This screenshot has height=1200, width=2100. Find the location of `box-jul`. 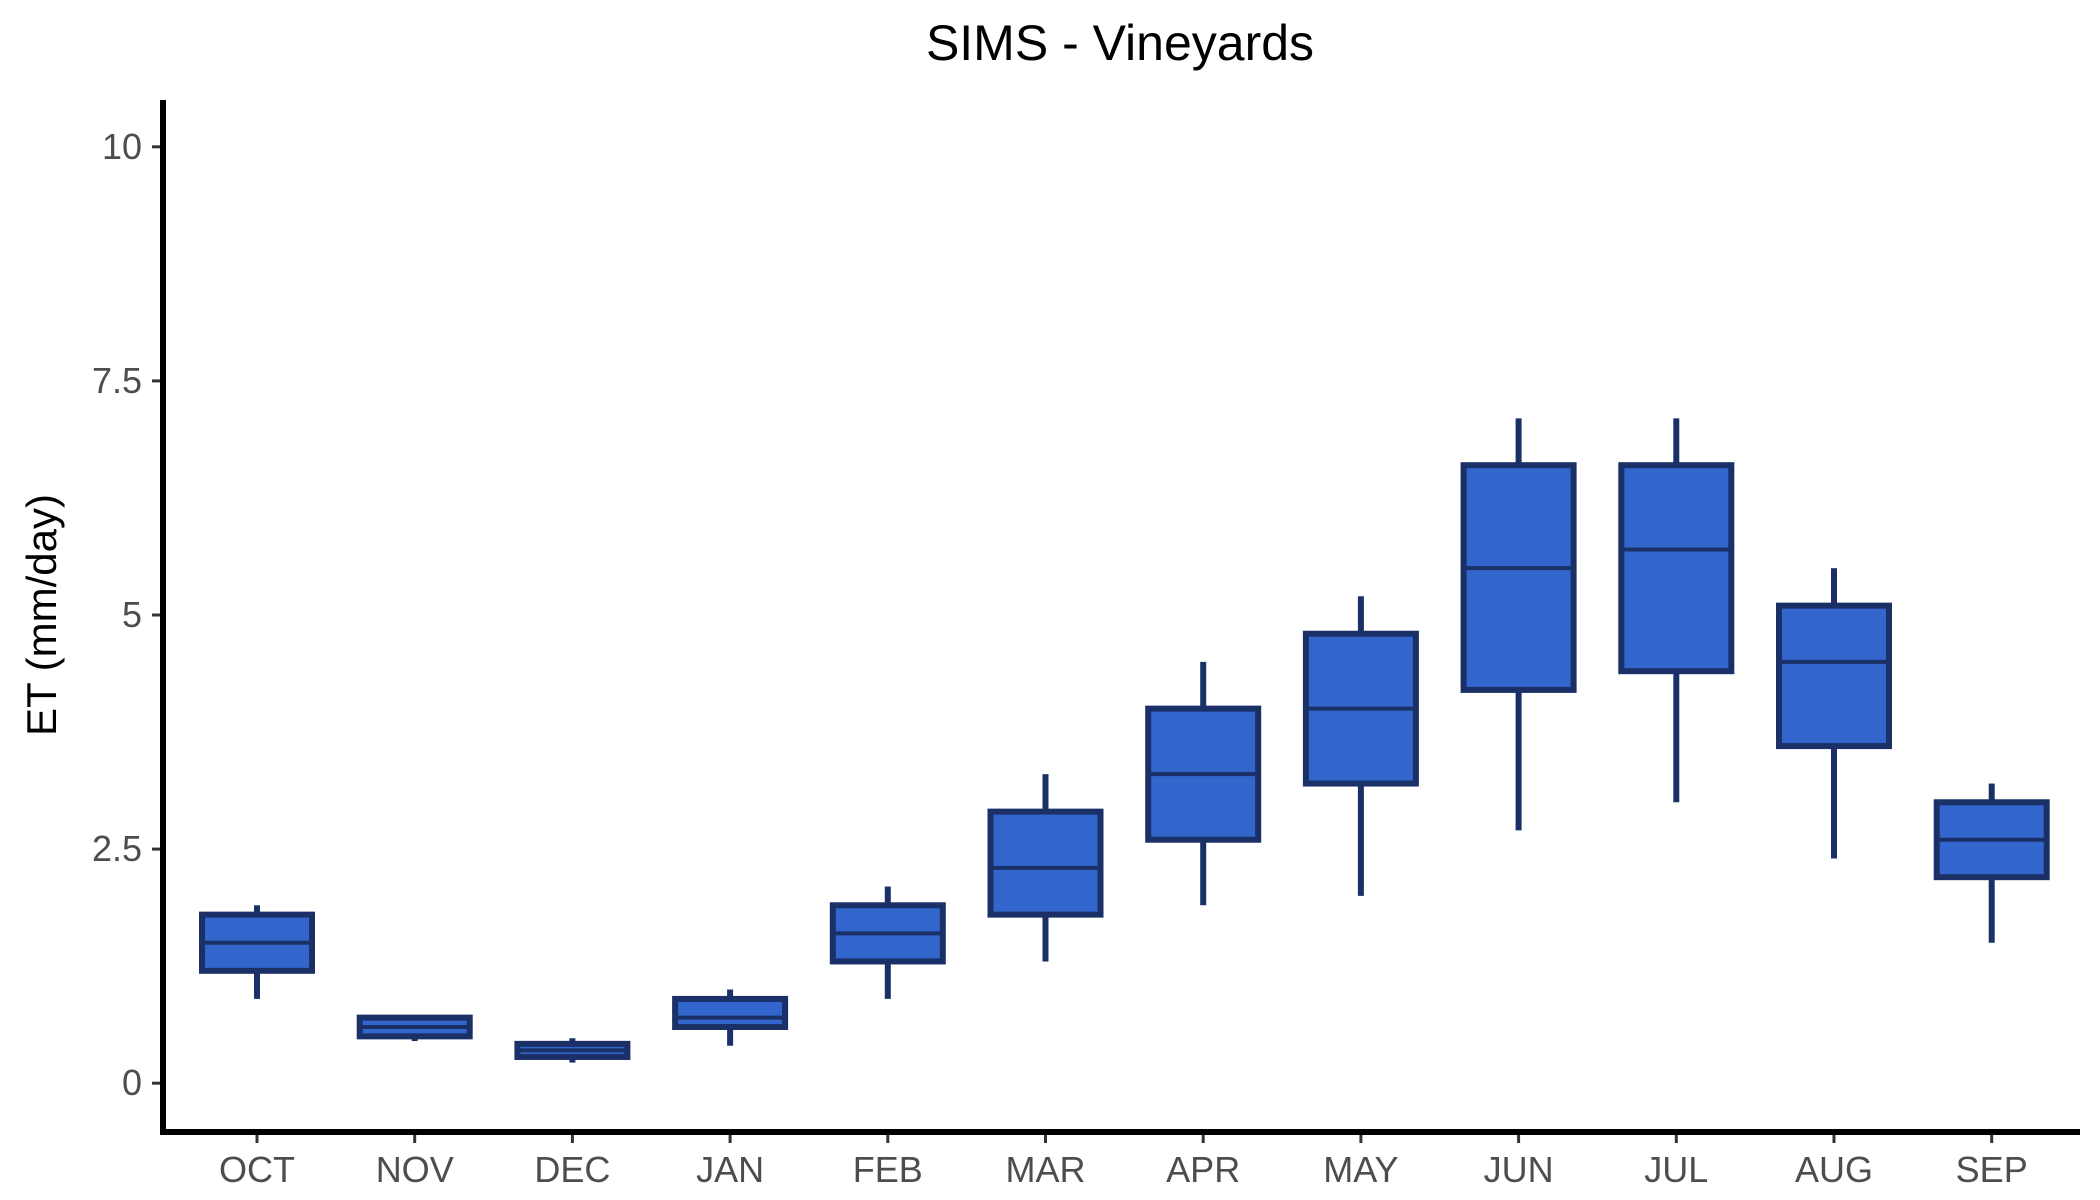

box-jul is located at coordinates (1676, 610).